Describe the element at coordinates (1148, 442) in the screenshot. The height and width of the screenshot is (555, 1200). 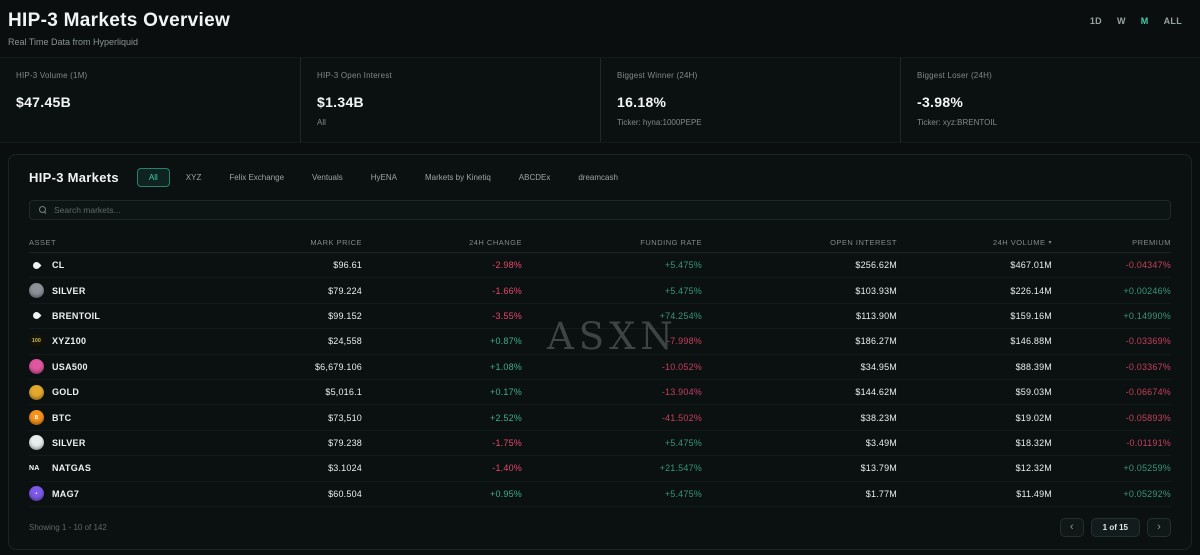
I see `premium-cell: -0.01191%` at that location.